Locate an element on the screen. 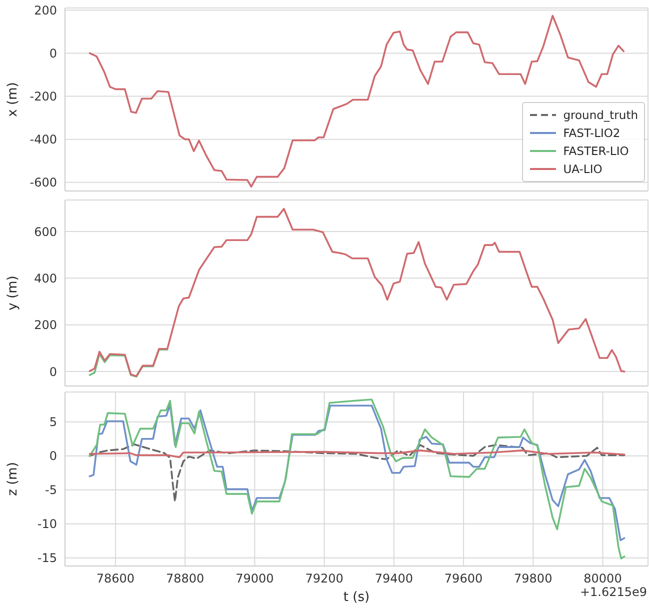 The width and height of the screenshot is (649, 608). y-axis-title: z (m) is located at coordinates (13, 479).